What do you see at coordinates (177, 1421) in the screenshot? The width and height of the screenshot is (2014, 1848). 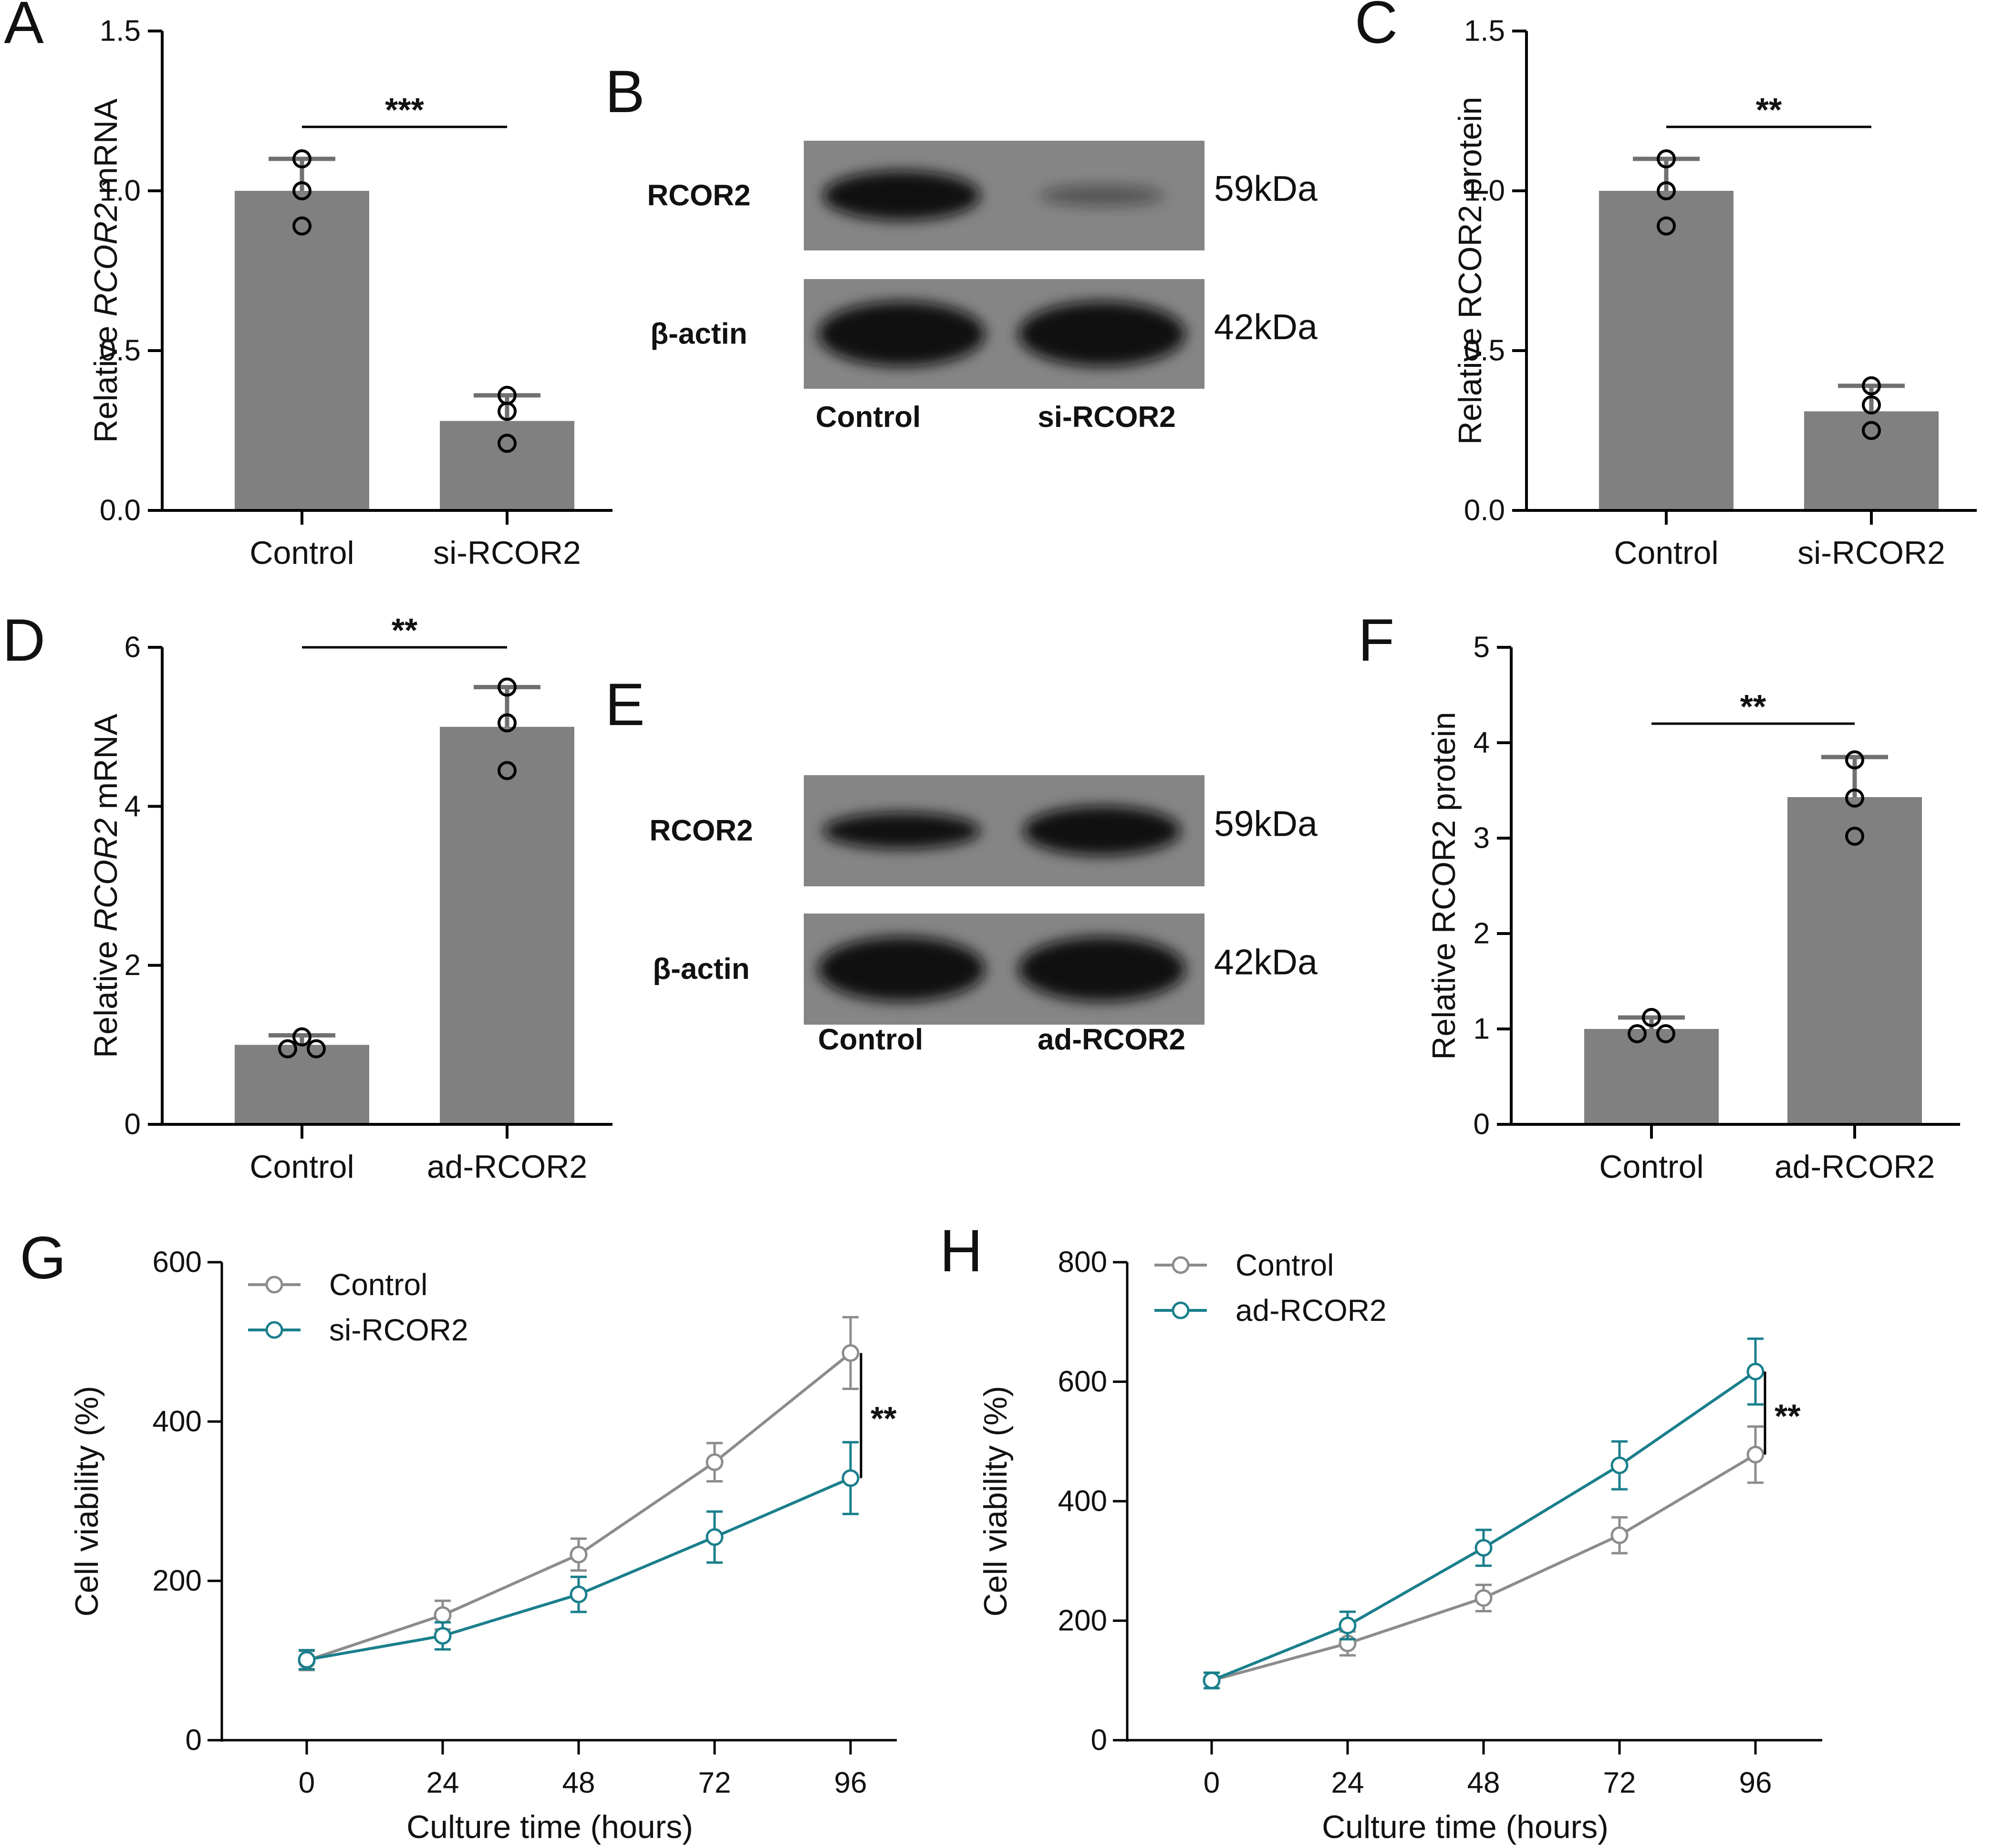 I see `y-tick-label: 400` at bounding box center [177, 1421].